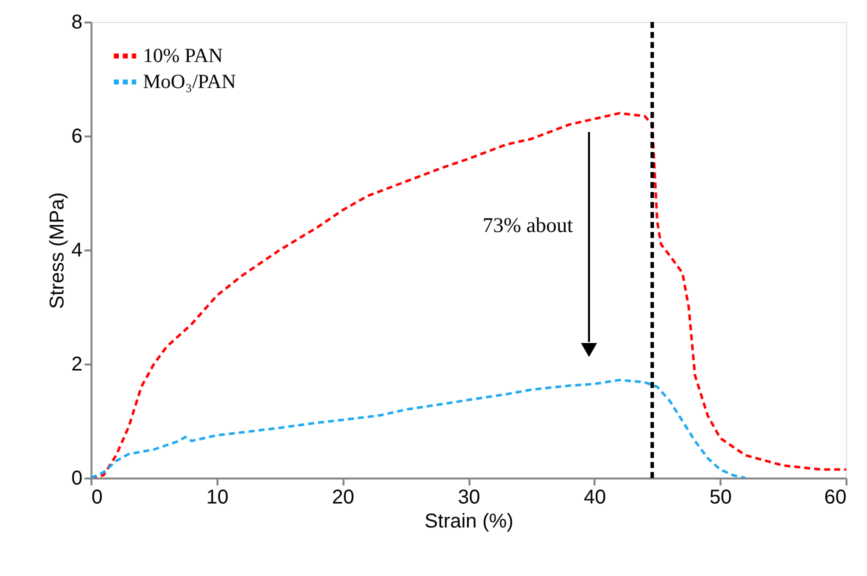 Image resolution: width=867 pixels, height=576 pixels. What do you see at coordinates (76, 137) in the screenshot?
I see `y-tick-label: 6` at bounding box center [76, 137].